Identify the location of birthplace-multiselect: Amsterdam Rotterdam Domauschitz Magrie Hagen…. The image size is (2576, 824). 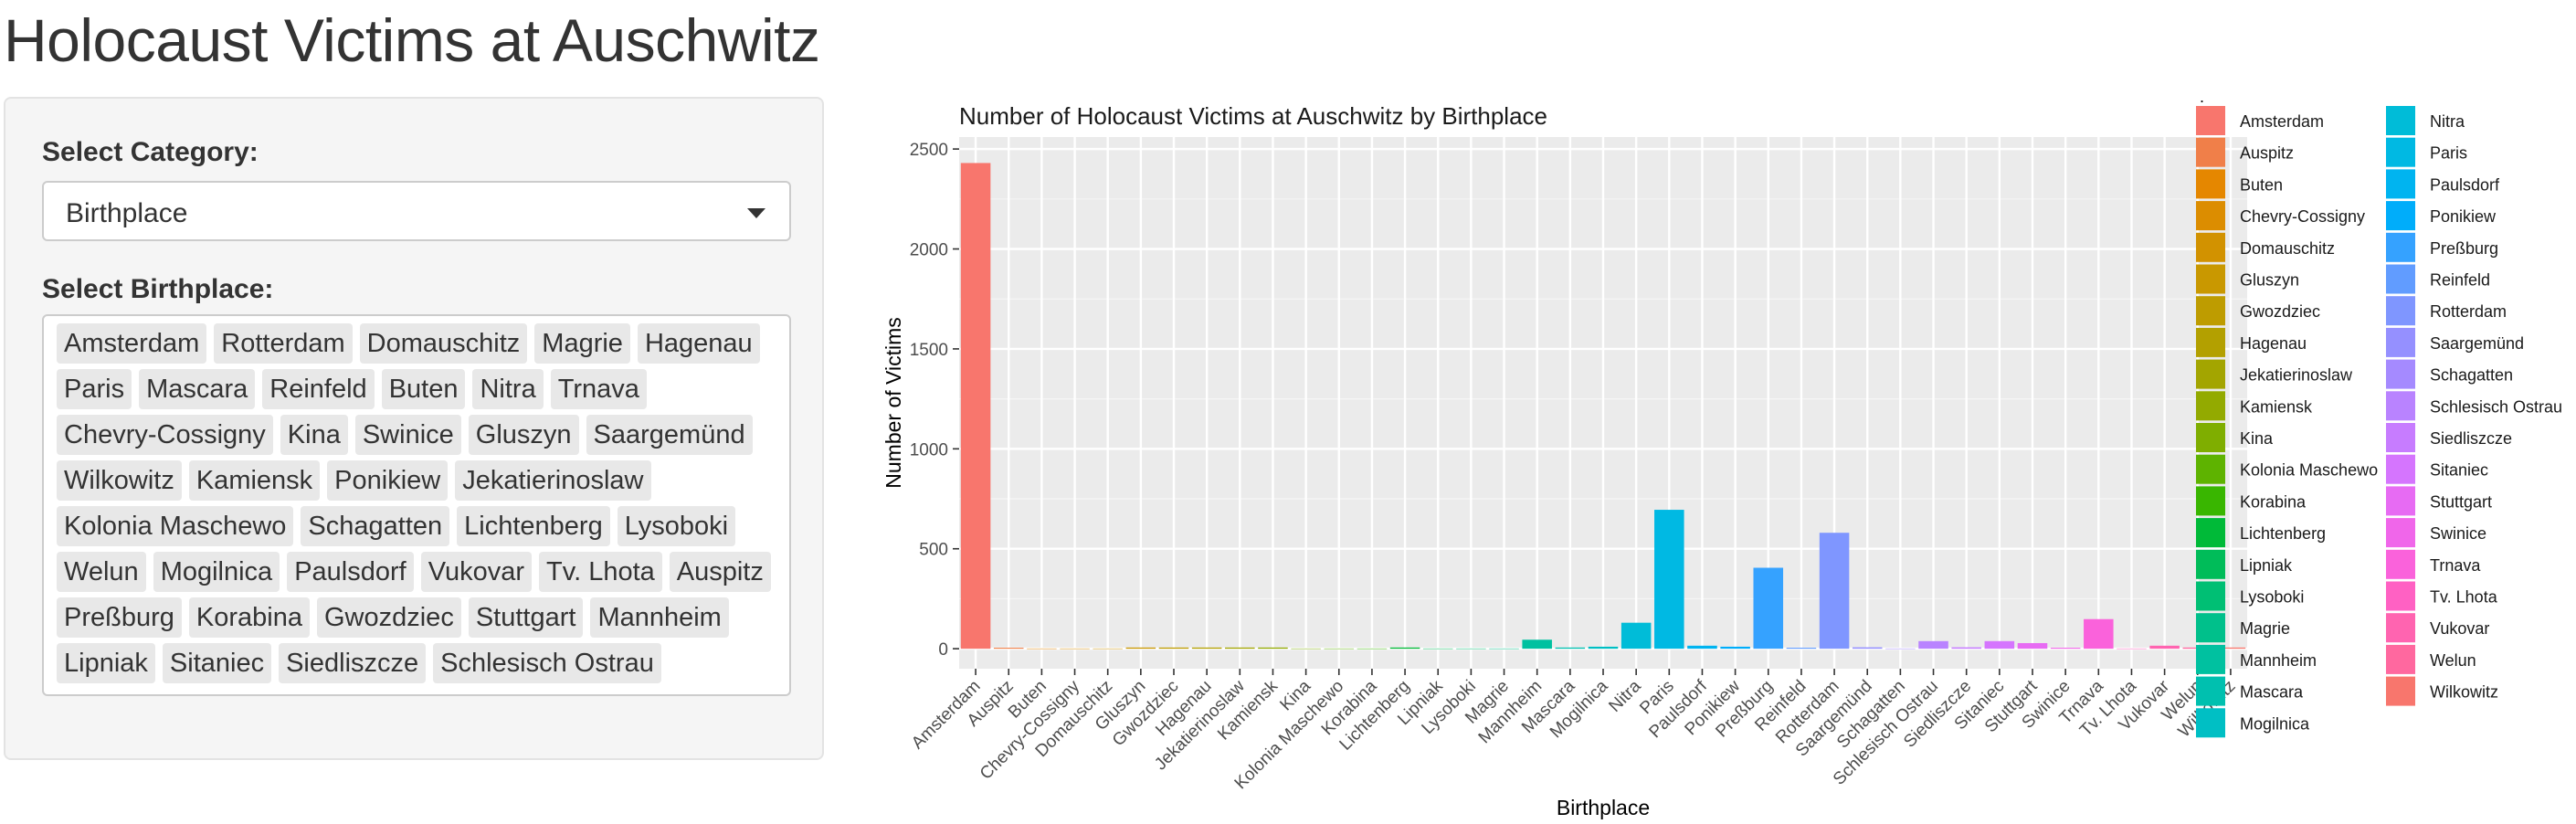
(416, 505).